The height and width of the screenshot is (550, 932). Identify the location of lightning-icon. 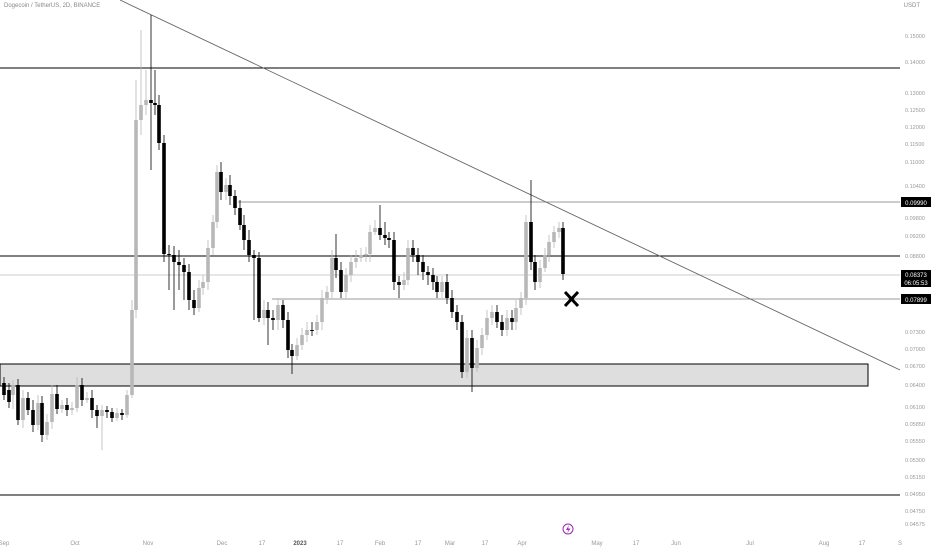
(568, 529).